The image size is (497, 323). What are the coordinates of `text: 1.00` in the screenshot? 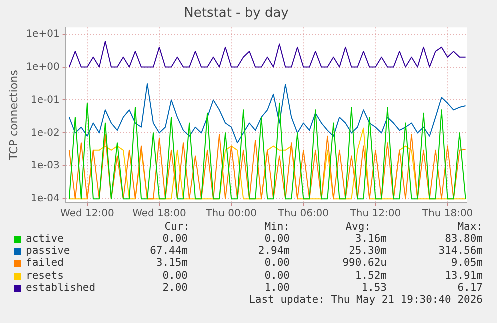 It's located at (277, 288).